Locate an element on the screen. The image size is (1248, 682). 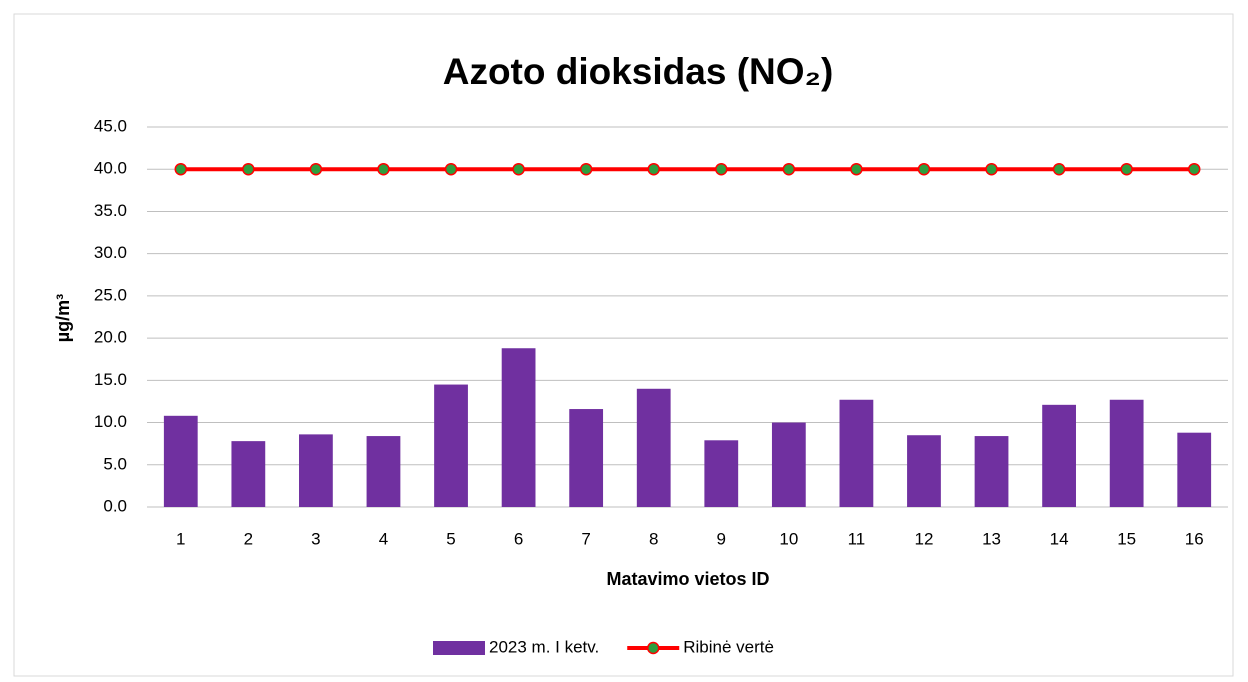
x-tick-label: 5 is located at coordinates (450, 538).